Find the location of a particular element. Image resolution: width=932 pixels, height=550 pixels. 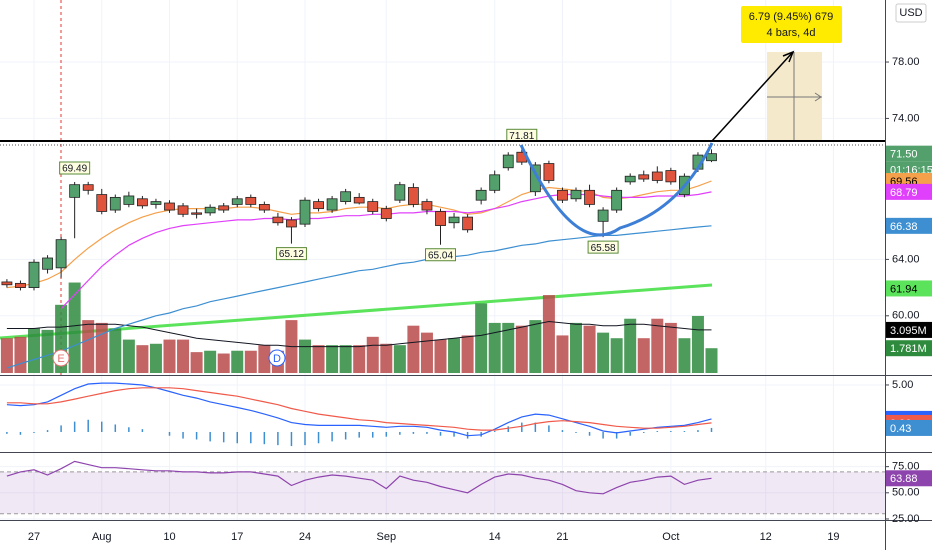

rsi-line is located at coordinates (359, 477).